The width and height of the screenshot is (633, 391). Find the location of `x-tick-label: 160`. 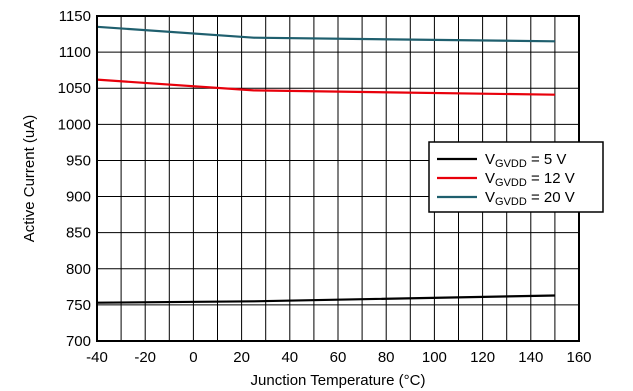

x-tick-label: 160 is located at coordinates (578, 357).